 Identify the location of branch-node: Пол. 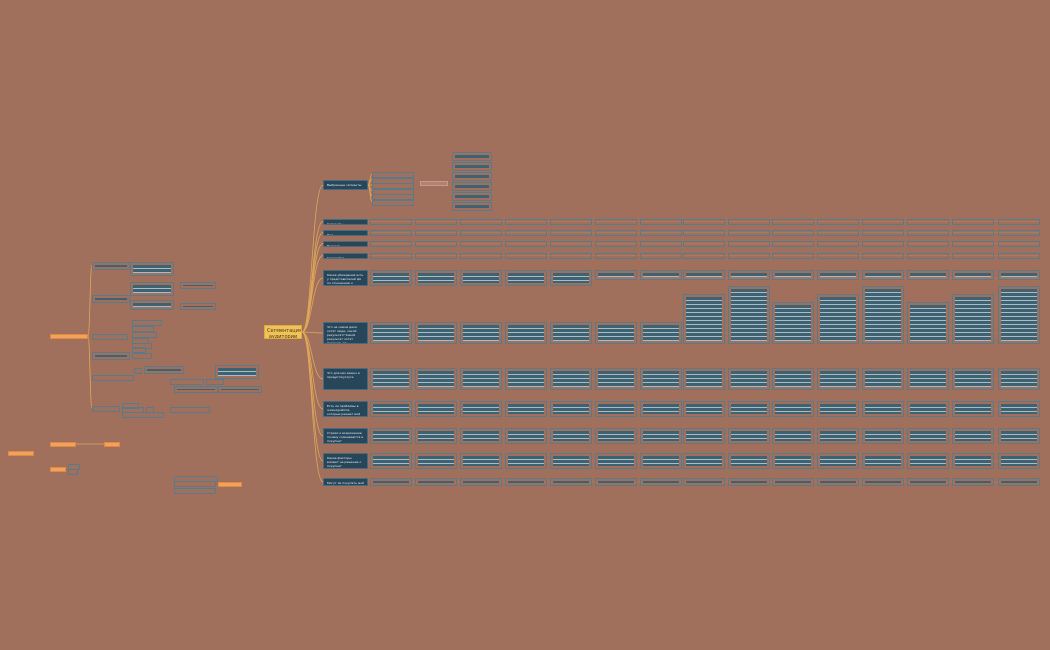
(345, 233).